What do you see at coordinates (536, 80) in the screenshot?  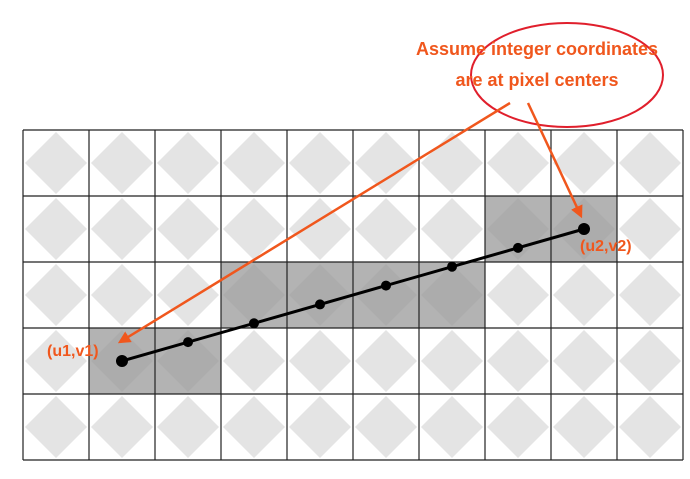 I see `annotation-line-2: are at pixel centers` at bounding box center [536, 80].